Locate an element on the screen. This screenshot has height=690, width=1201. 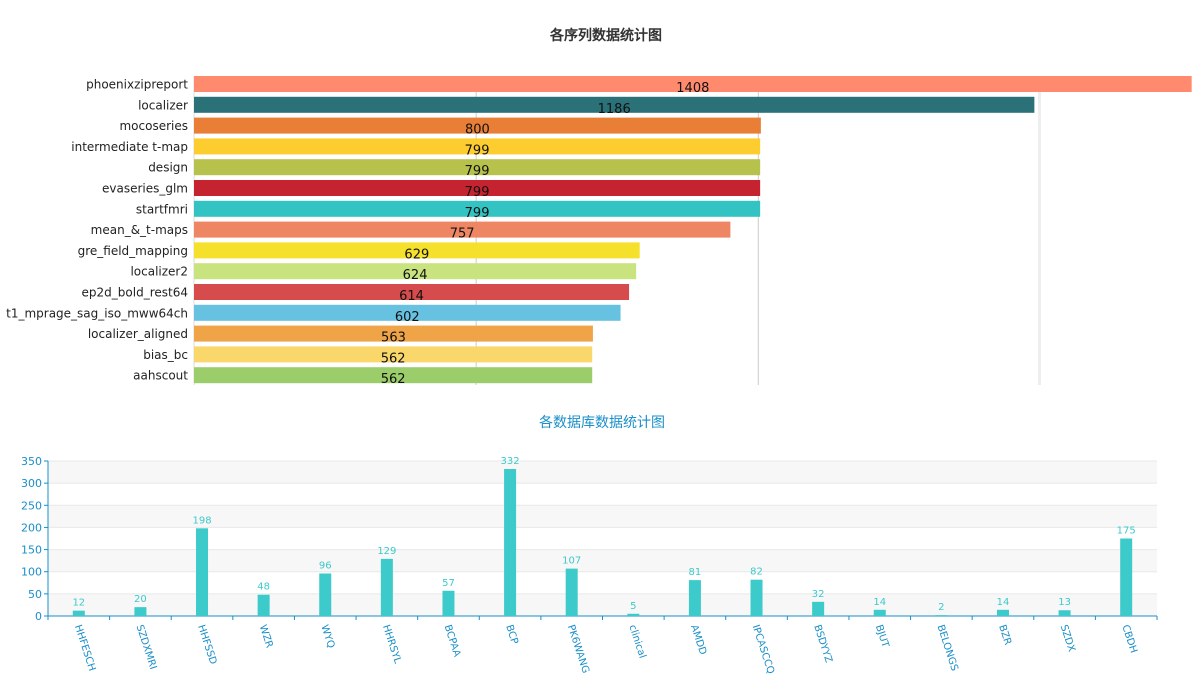
category-label: design is located at coordinates (168, 168).